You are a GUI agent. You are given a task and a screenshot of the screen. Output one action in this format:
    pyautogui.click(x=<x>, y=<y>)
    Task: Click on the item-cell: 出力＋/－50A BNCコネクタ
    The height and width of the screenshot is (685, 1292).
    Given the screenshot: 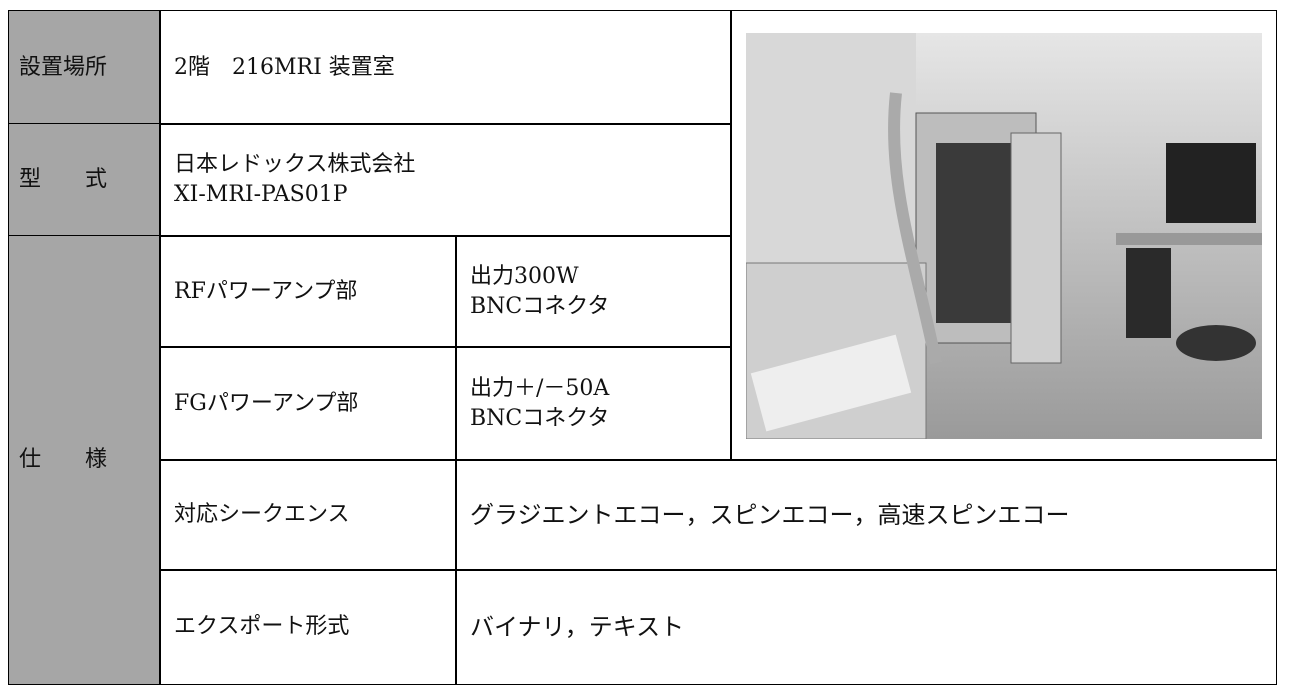 What is the action you would take?
    pyautogui.click(x=593, y=403)
    